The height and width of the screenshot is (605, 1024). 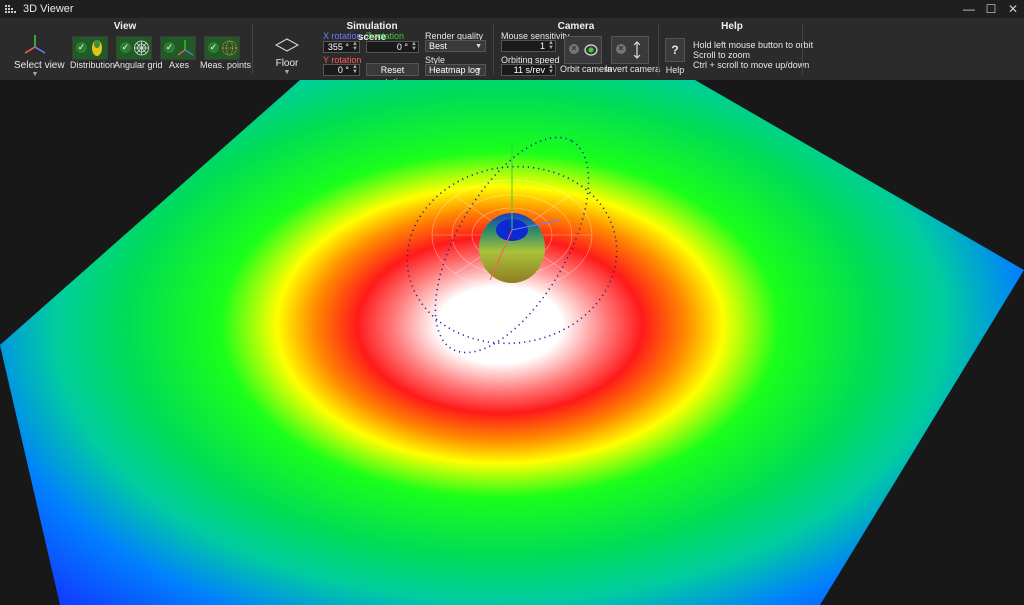 I want to click on mouse-sensitivity-label: Mouse sensitivity, so click(x=535, y=36).